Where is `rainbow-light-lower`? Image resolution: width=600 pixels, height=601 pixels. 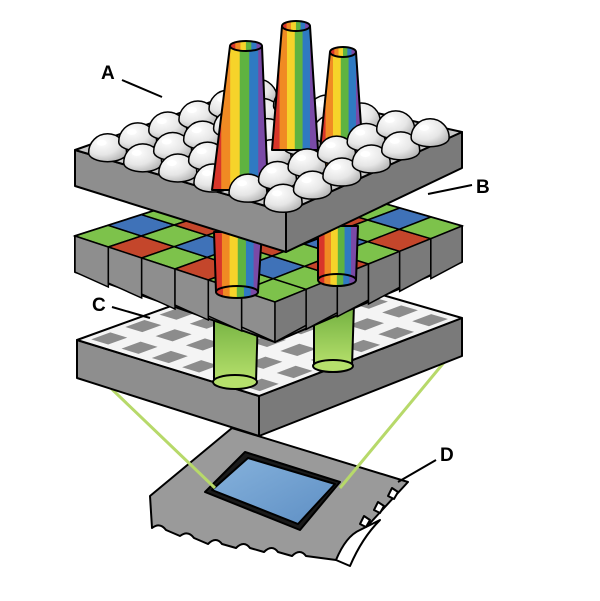 rainbow-light-lower is located at coordinates (286, 262).